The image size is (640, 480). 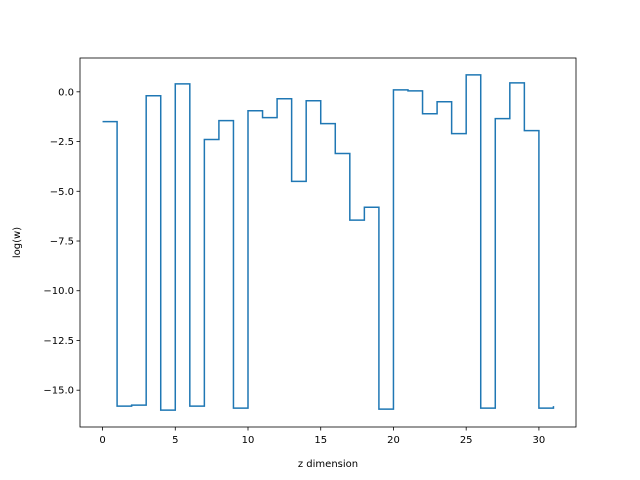 I want to click on y-tick-label: −10.0, so click(x=58, y=291).